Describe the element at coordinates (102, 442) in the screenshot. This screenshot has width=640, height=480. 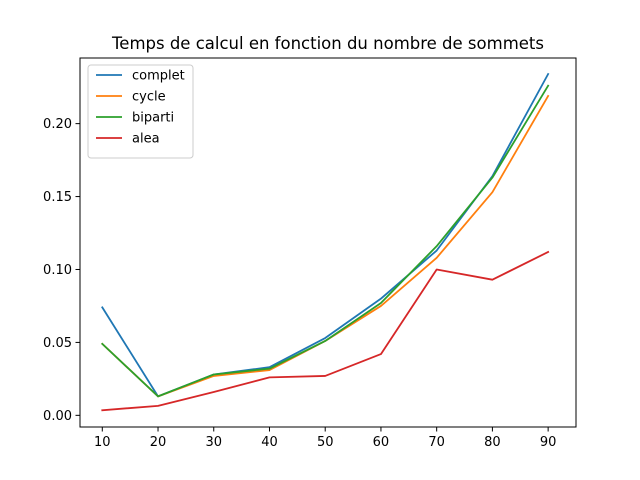
I see `x-tick-label: 10` at that location.